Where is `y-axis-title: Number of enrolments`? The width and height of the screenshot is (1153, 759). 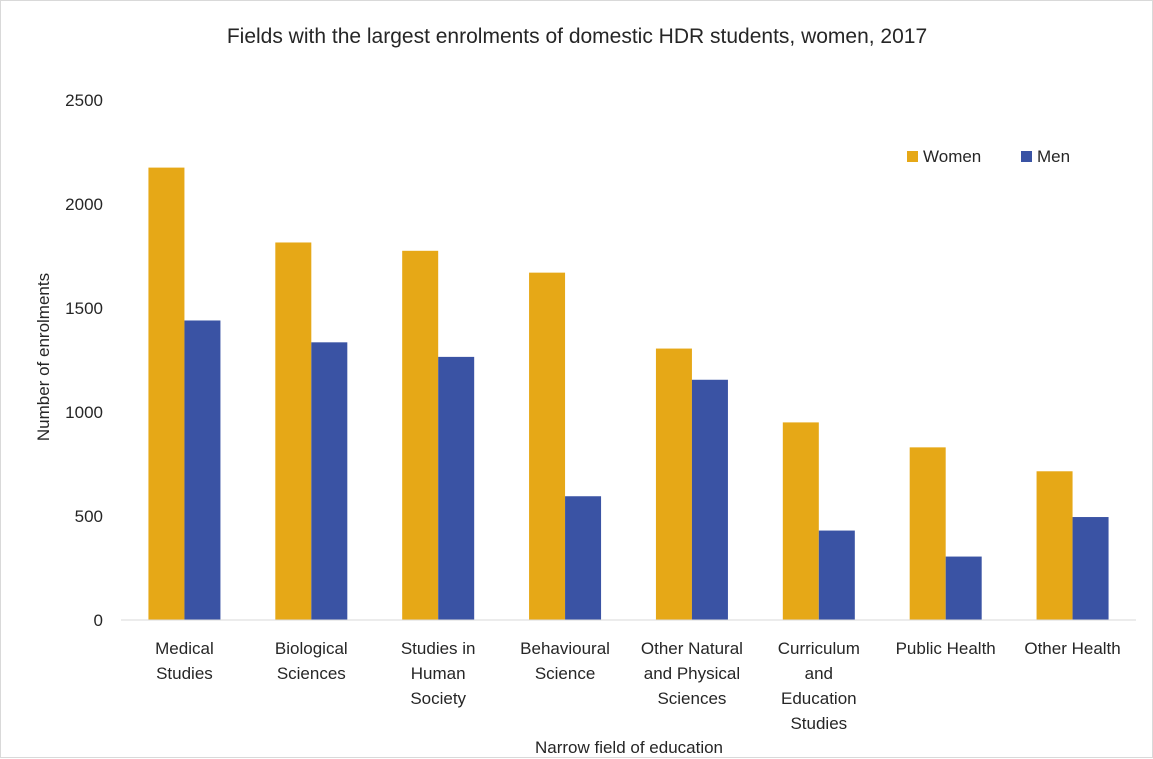
y-axis-title: Number of enrolments is located at coordinates (43, 357).